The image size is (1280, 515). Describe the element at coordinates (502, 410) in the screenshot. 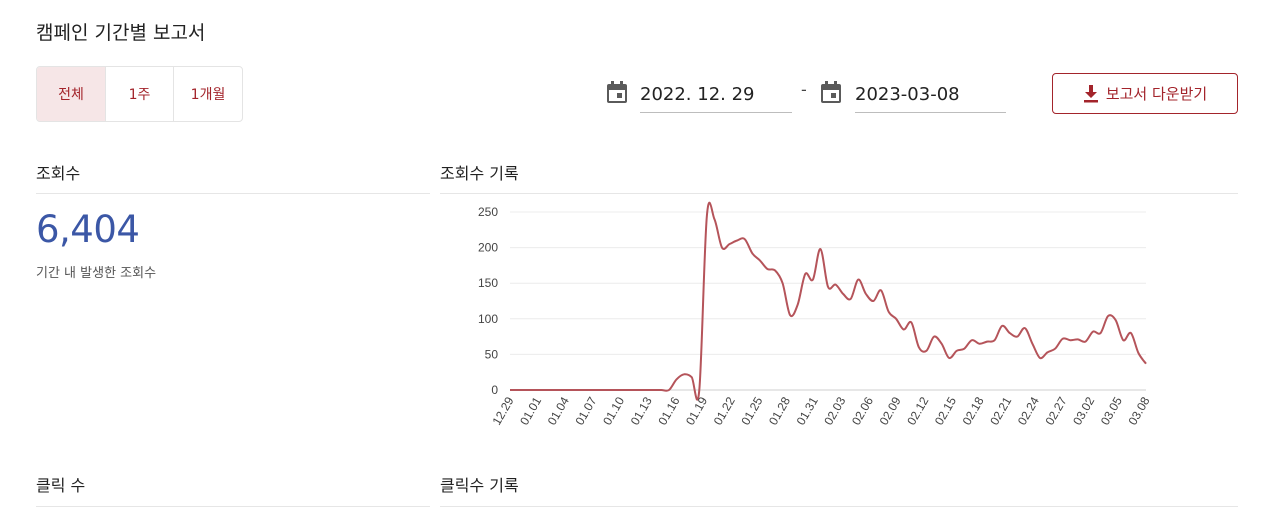

I see `x-tick-label: 12.29` at that location.